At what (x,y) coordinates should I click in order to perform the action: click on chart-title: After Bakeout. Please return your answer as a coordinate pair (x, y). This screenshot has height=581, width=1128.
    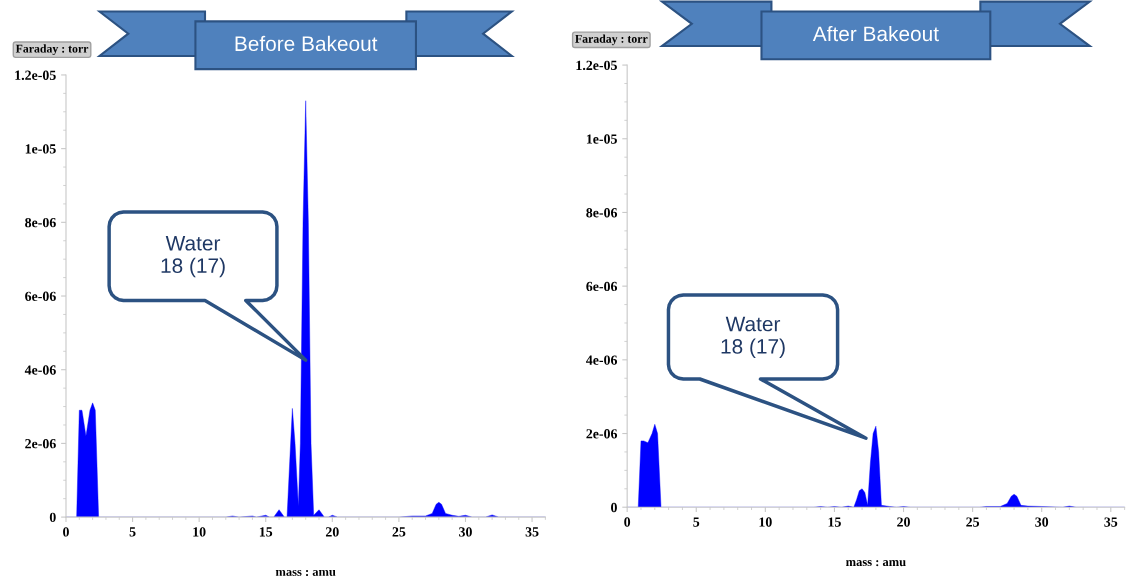
    Looking at the image, I should click on (875, 33).